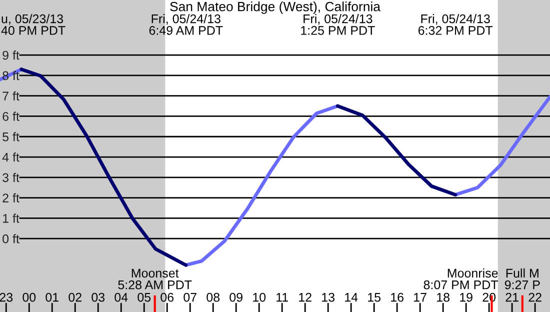 This screenshot has height=312, width=550. What do you see at coordinates (11, 218) in the screenshot?
I see `y-tick-label: 1 ft` at bounding box center [11, 218].